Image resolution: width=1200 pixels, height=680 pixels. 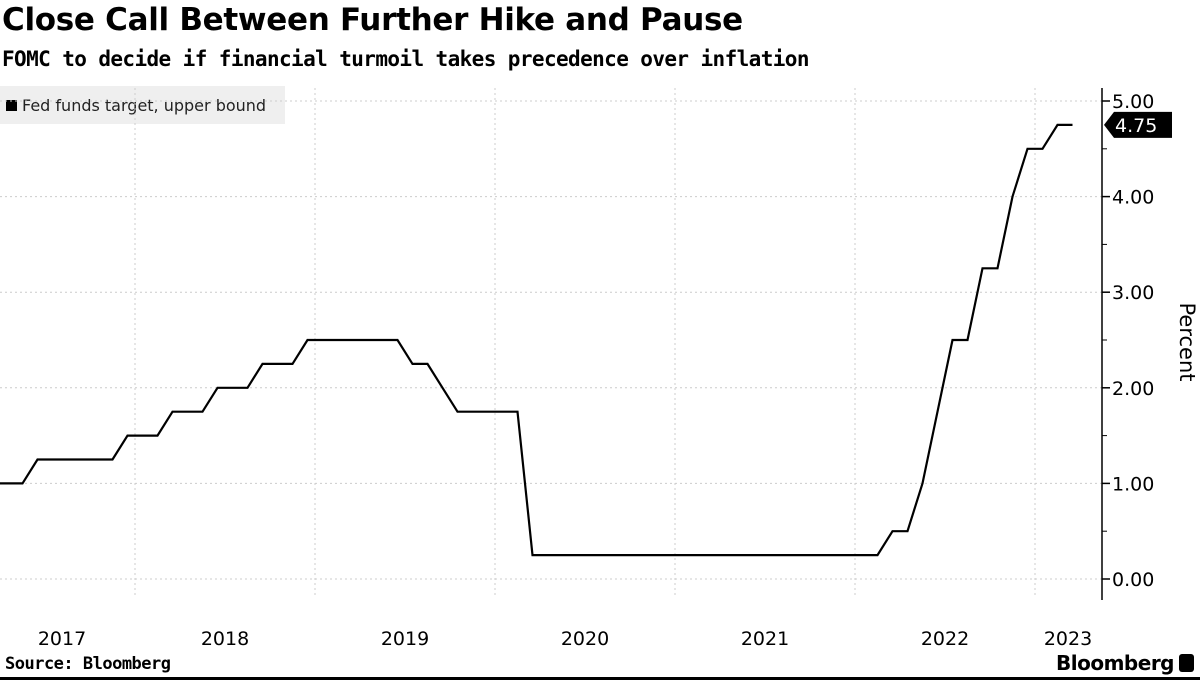 What do you see at coordinates (225, 639) in the screenshot?
I see `x-tick-label: 2018` at bounding box center [225, 639].